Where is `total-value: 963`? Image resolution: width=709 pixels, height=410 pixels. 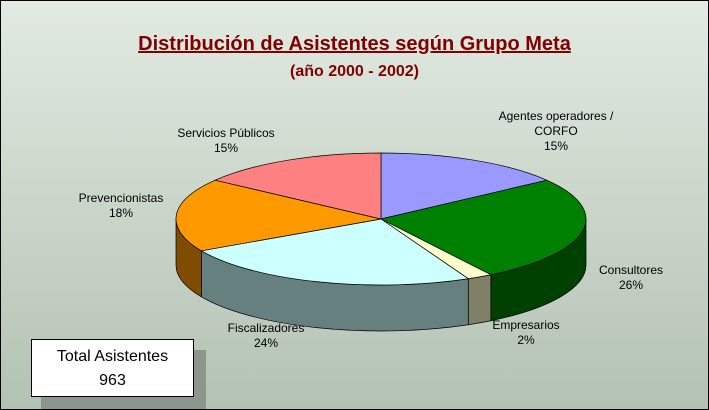
total-value: 963 is located at coordinates (112, 380).